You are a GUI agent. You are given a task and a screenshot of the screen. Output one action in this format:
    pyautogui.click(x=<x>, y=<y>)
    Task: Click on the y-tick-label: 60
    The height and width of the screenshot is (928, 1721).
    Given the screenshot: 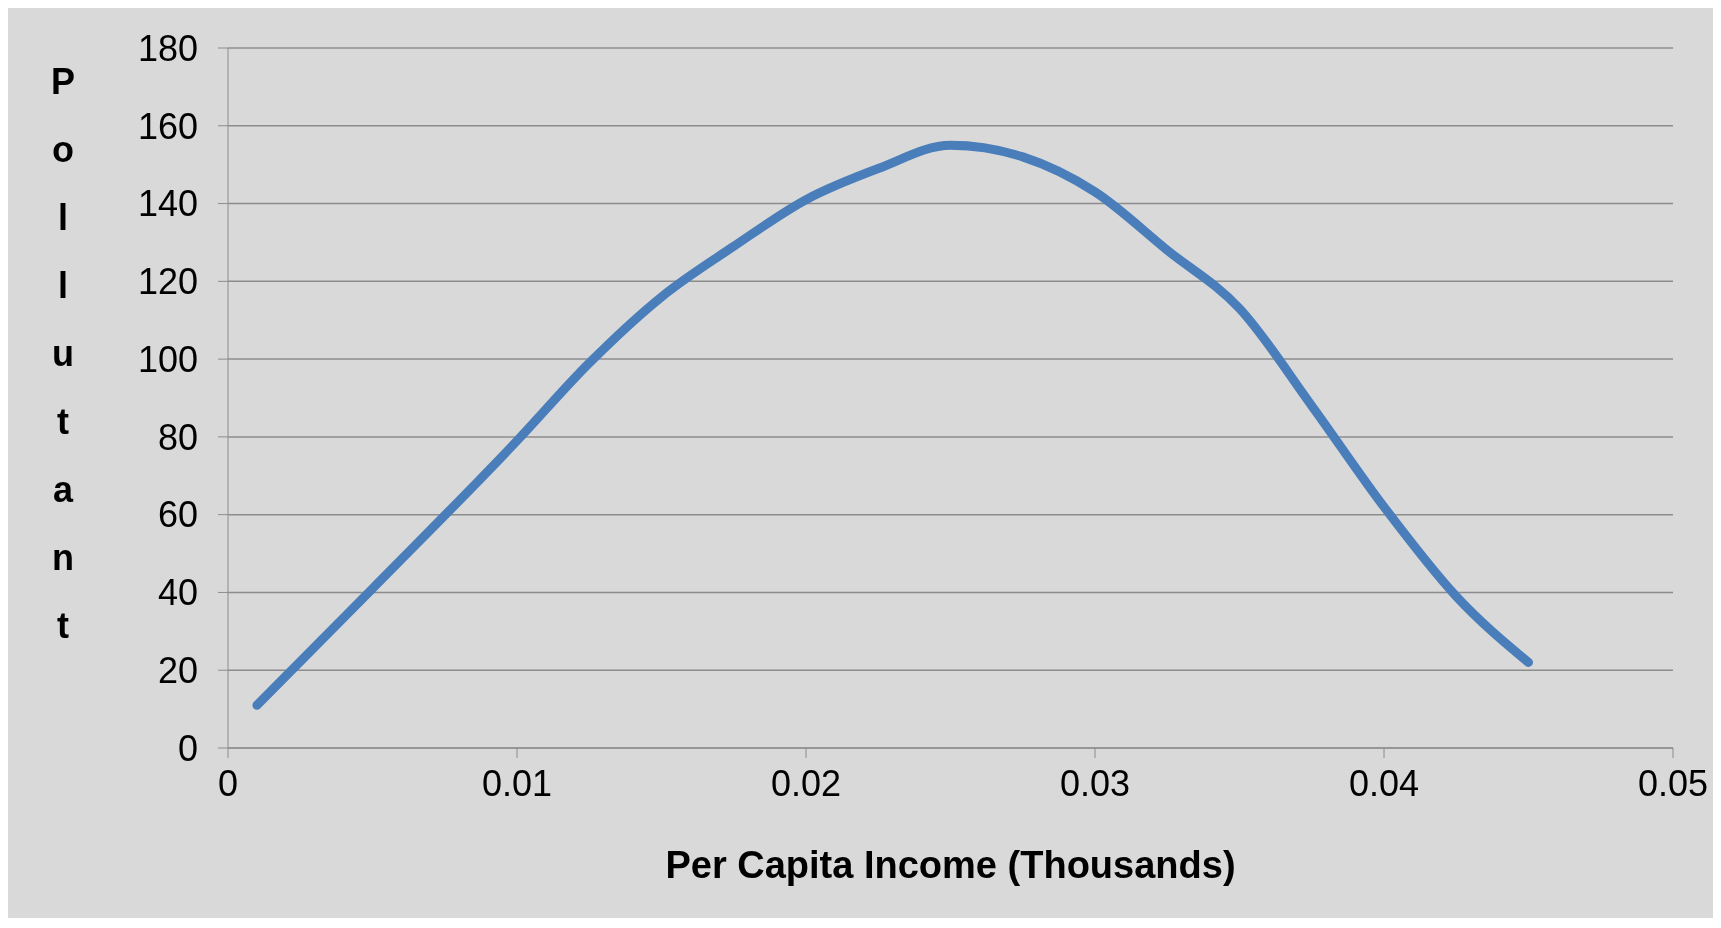 What is the action you would take?
    pyautogui.click(x=177, y=515)
    